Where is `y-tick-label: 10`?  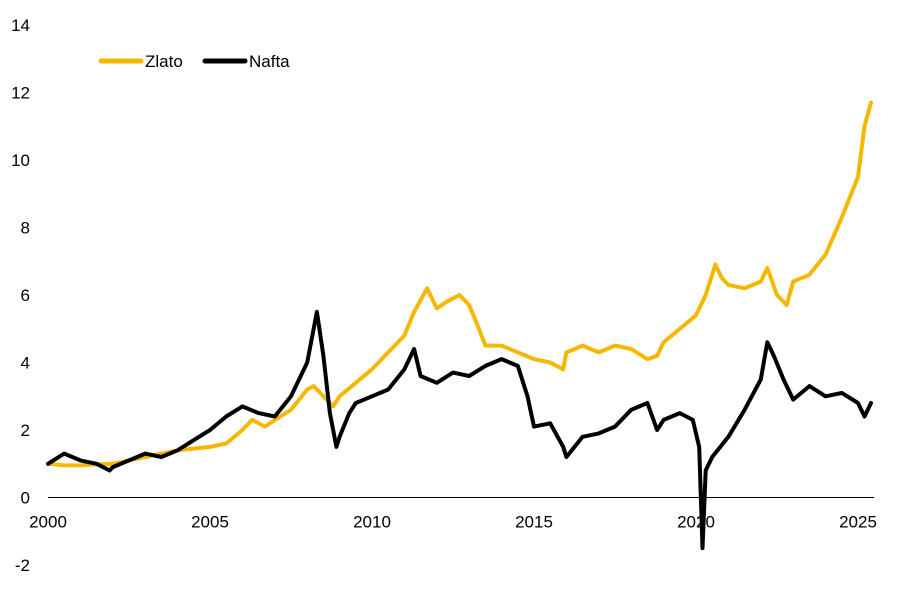 y-tick-label: 10 is located at coordinates (20, 160).